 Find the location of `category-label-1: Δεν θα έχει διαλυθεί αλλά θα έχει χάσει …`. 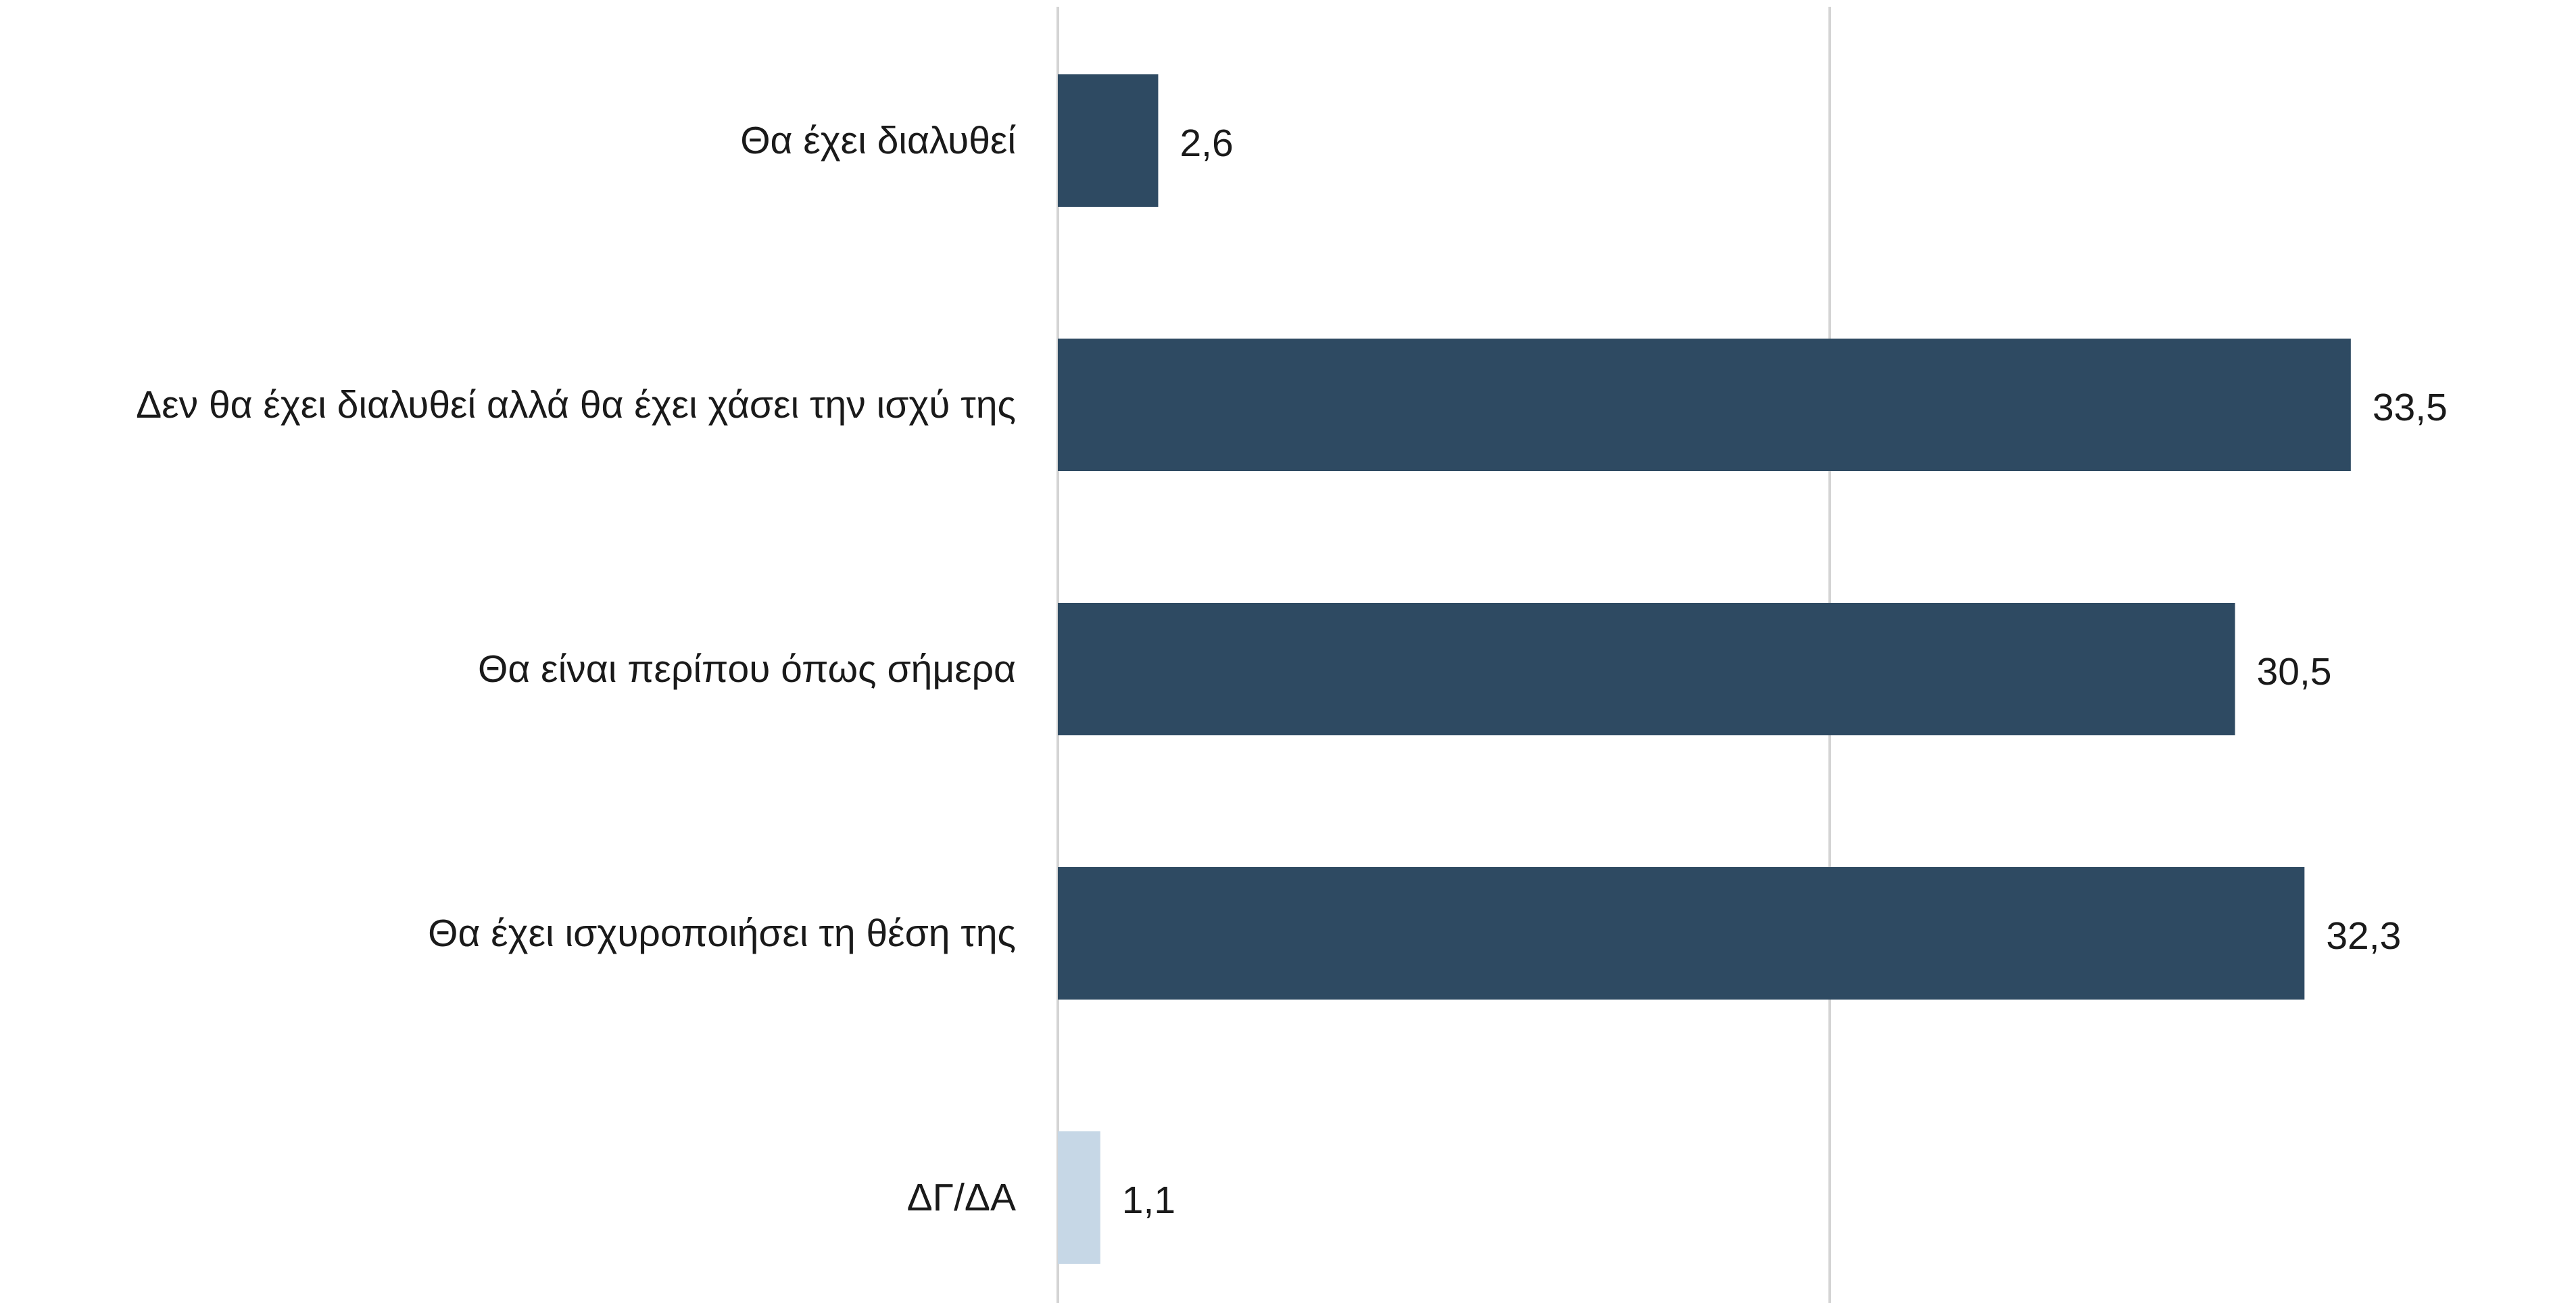

category-label-1: Δεν θα έχει διαλυθεί αλλά θα έχει χάσει … is located at coordinates (576, 404).